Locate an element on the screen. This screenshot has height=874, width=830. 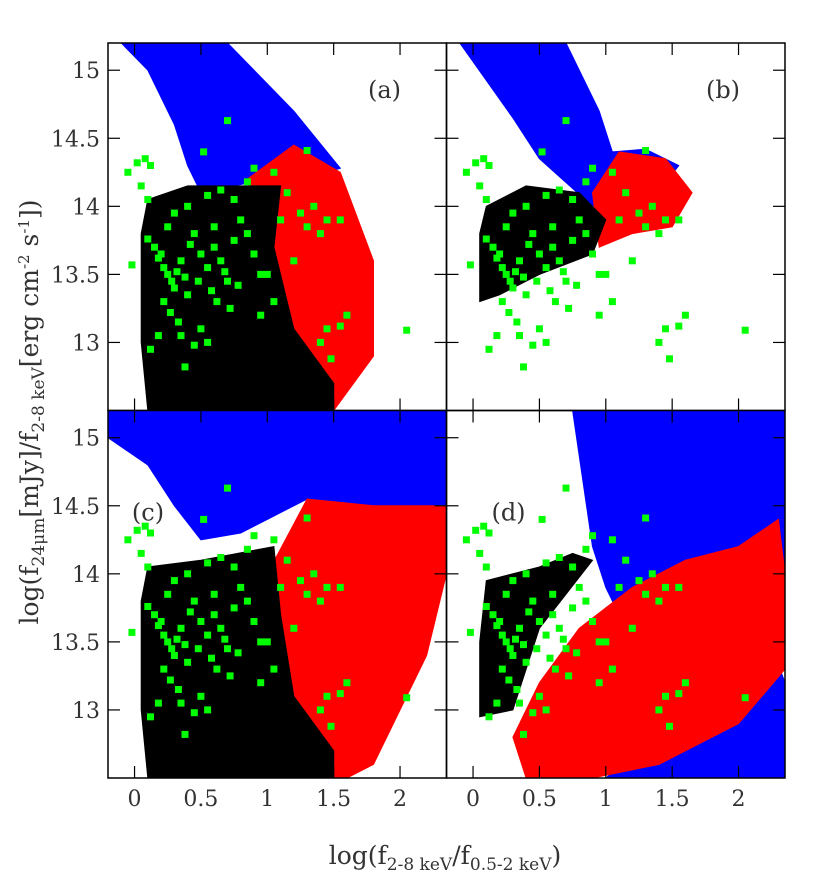
panel-label: (a) is located at coordinates (384, 90).